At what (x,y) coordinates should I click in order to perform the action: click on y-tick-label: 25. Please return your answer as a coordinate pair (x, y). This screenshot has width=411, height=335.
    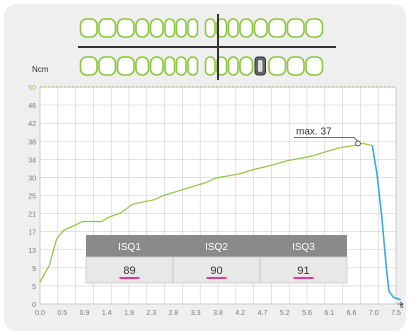
    Looking at the image, I should click on (32, 197).